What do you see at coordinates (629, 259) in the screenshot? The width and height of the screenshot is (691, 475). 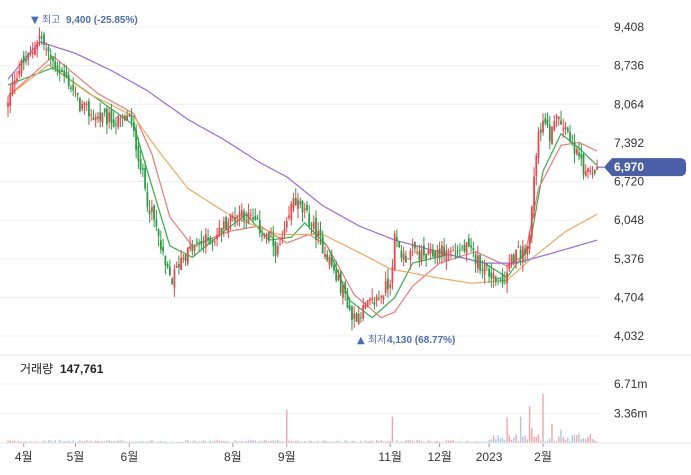 I see `price-tick-label: 5,376` at bounding box center [629, 259].